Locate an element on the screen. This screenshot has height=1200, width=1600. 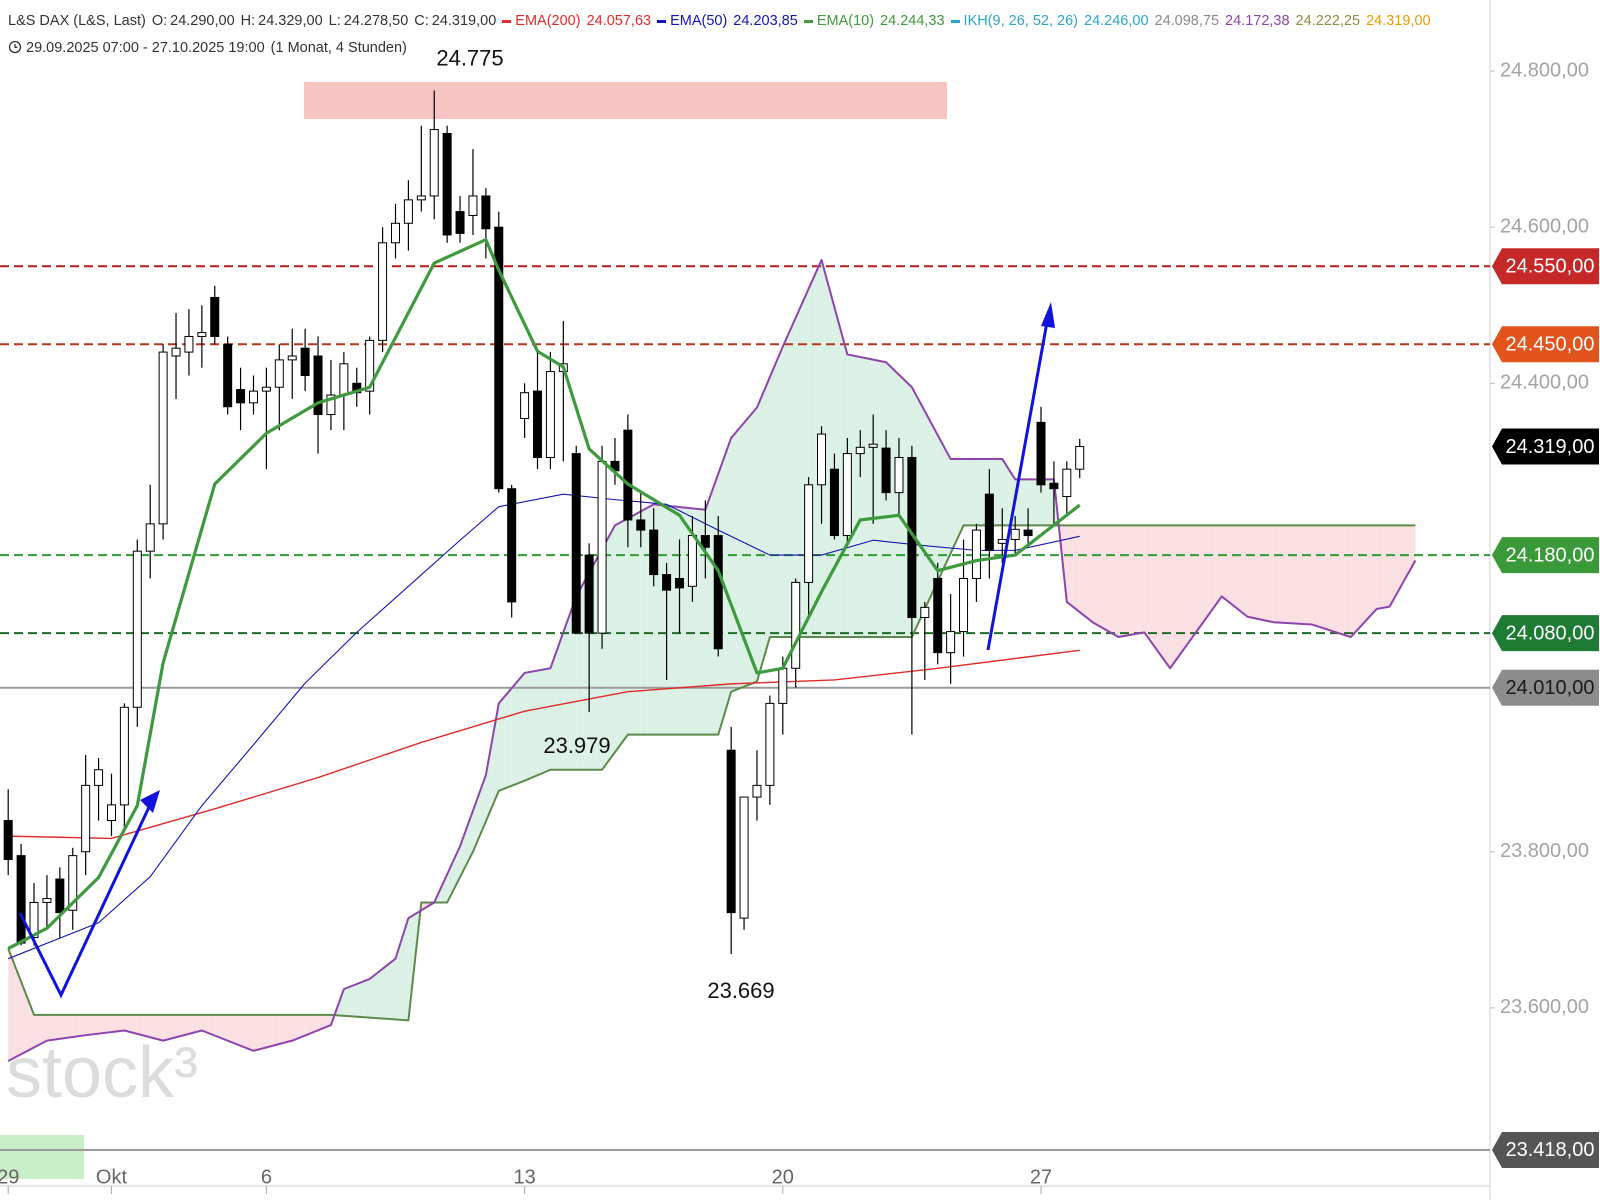
header-text: C: is located at coordinates (421, 21).